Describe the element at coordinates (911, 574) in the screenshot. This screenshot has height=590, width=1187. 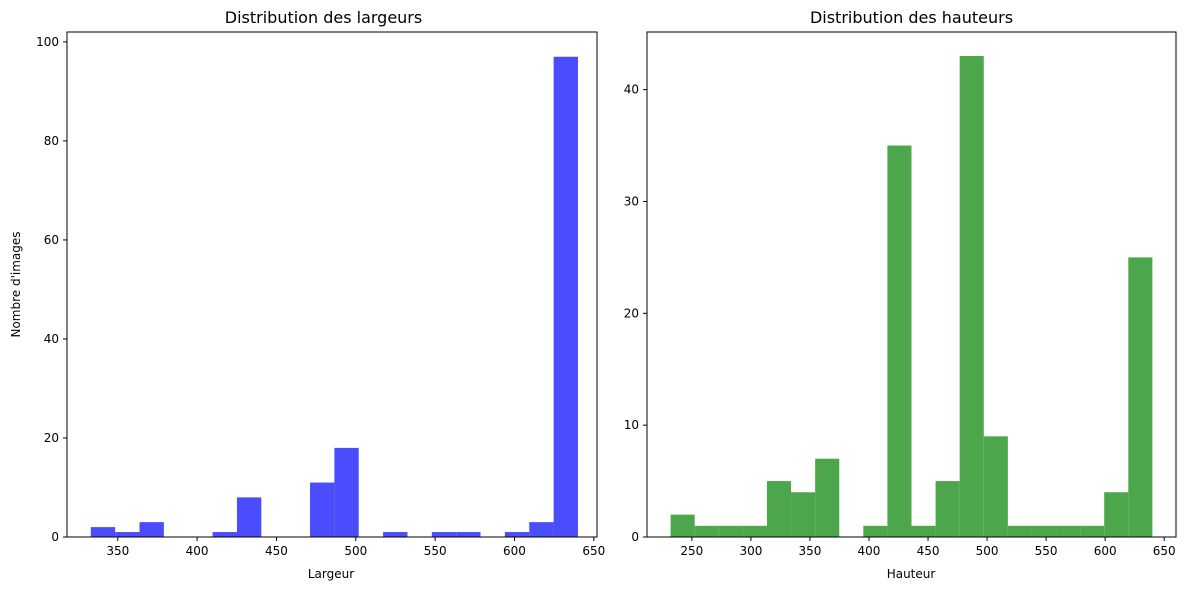
I see `x-axis-label: Hauteur` at that location.